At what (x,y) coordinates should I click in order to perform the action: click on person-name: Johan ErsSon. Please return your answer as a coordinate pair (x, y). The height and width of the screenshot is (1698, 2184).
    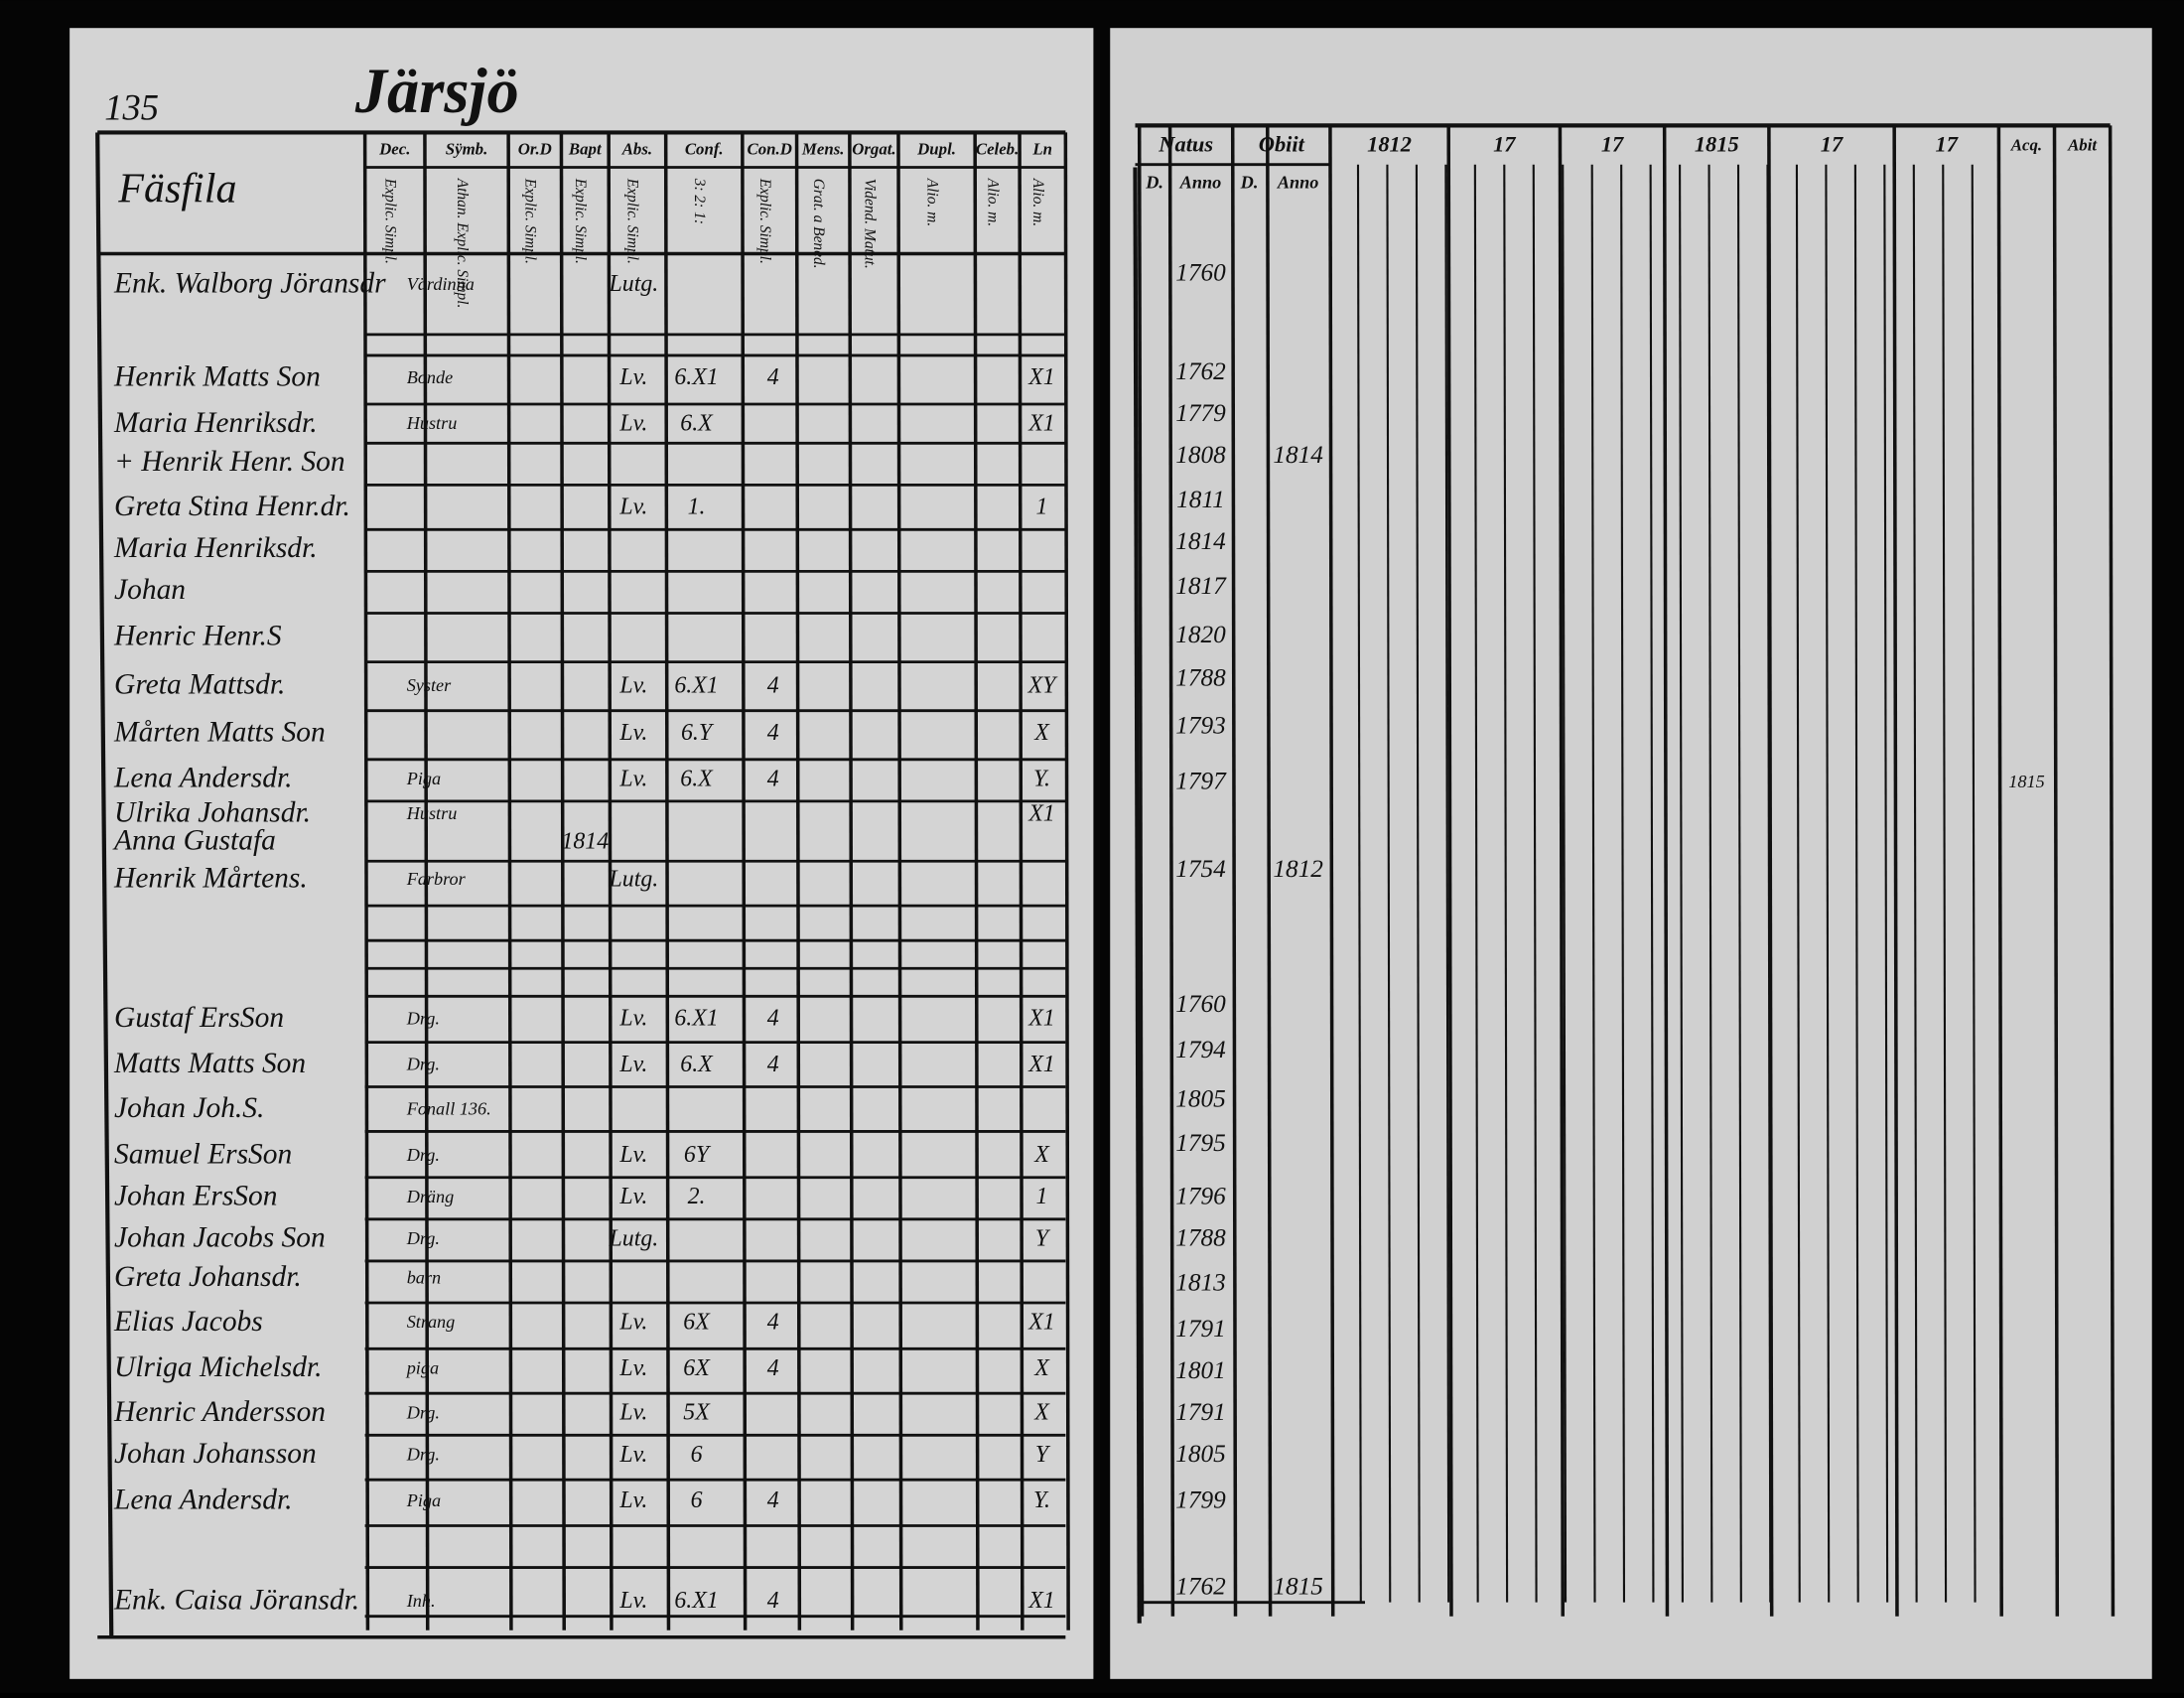
    Looking at the image, I should click on (195, 1196).